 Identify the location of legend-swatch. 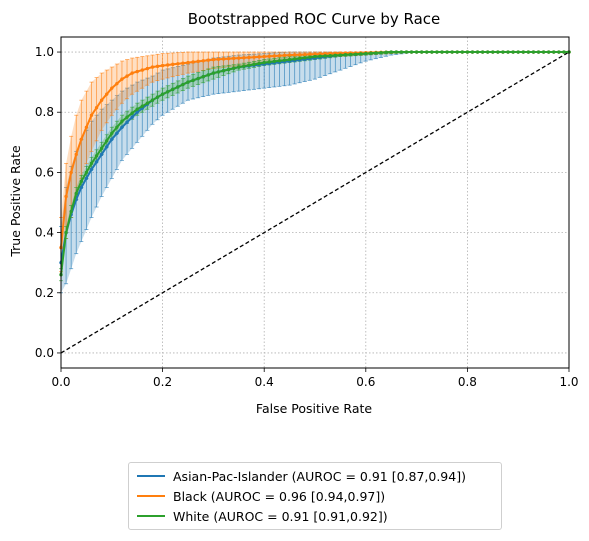
(151, 516).